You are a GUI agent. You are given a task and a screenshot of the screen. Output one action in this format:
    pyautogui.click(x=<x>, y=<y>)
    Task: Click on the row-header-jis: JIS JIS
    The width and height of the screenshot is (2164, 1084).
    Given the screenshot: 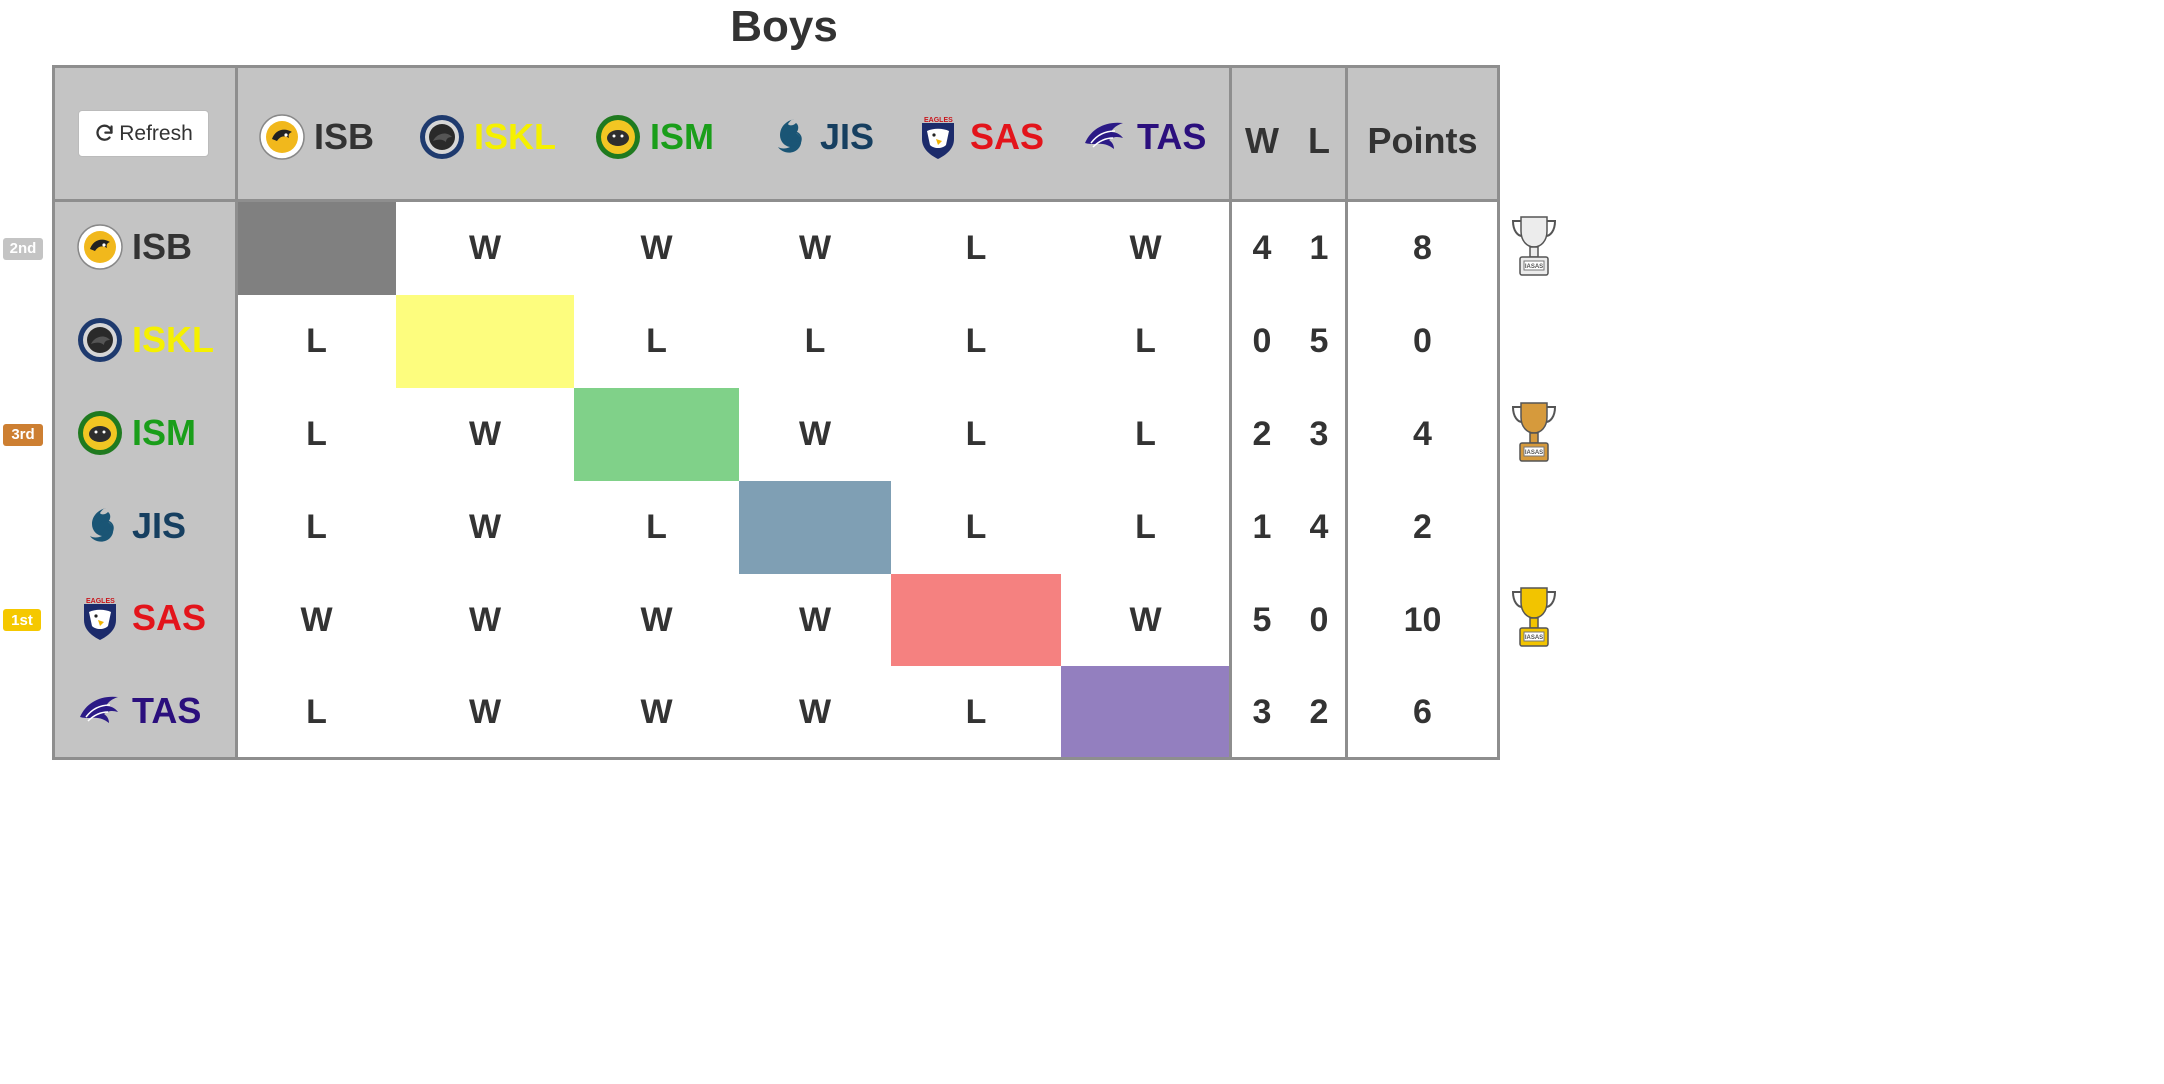 What is the action you would take?
    pyautogui.click(x=131, y=526)
    